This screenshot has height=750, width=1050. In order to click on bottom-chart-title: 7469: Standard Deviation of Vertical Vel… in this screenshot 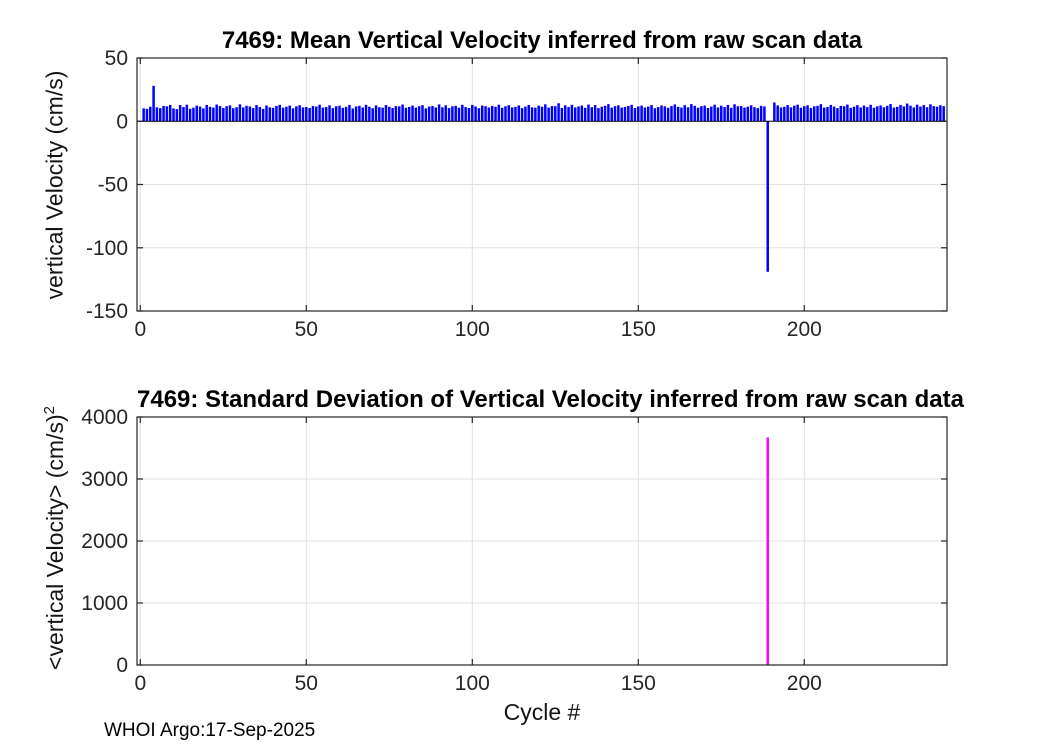, I will do `click(550, 399)`.